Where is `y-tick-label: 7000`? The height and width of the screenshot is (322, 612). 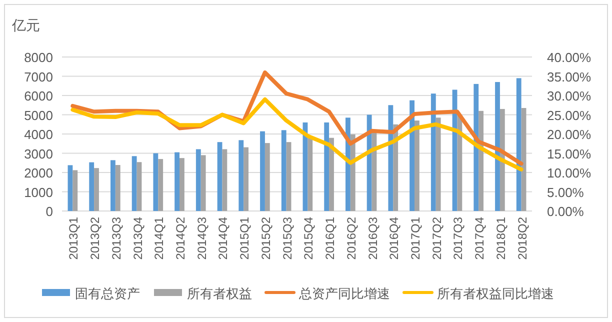 y-tick-label: 7000 is located at coordinates (38, 76).